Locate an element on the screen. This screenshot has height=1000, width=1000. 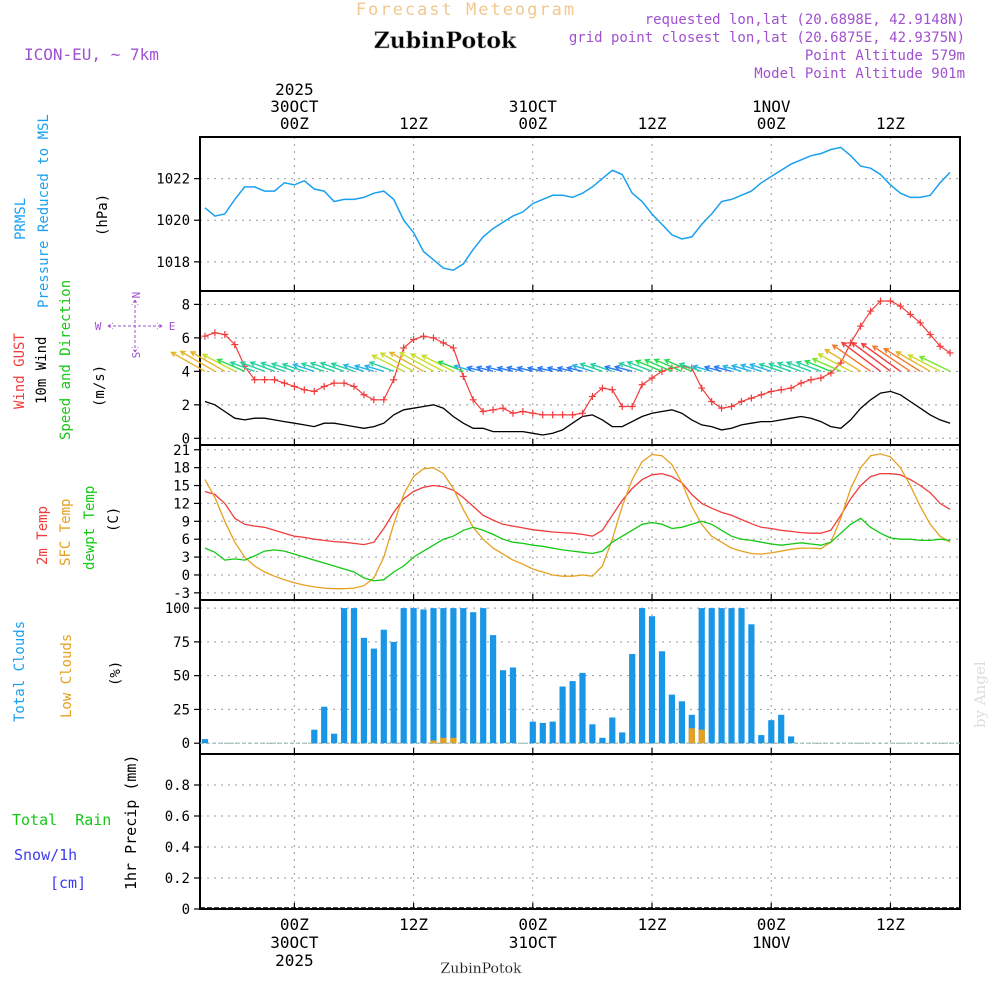
pressure-panel-labels: PRMSL Pressure Reduced to MSL (hPa) is located at coordinates (62, 211).